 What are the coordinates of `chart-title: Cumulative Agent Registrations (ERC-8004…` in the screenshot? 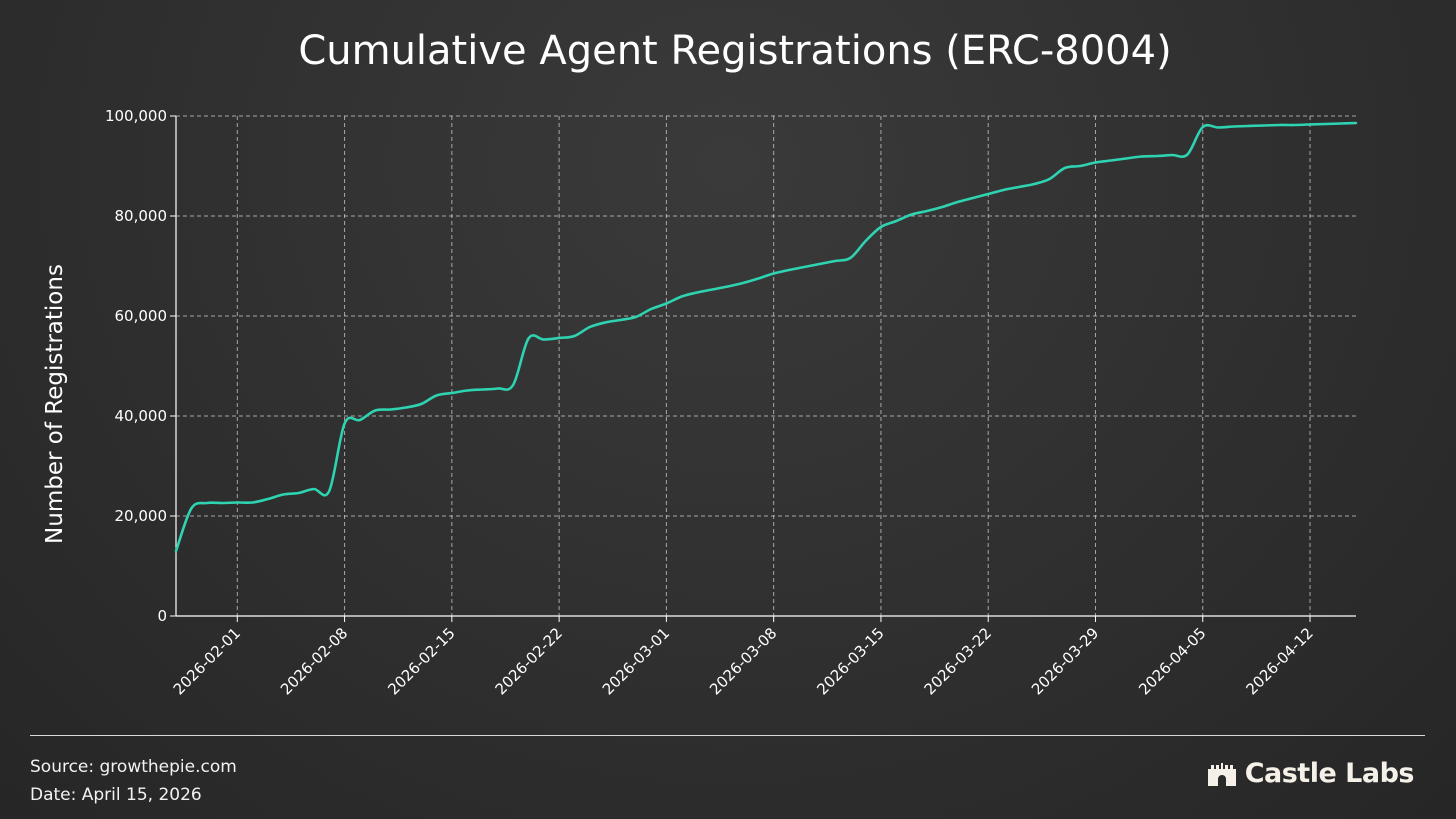 It's located at (734, 51).